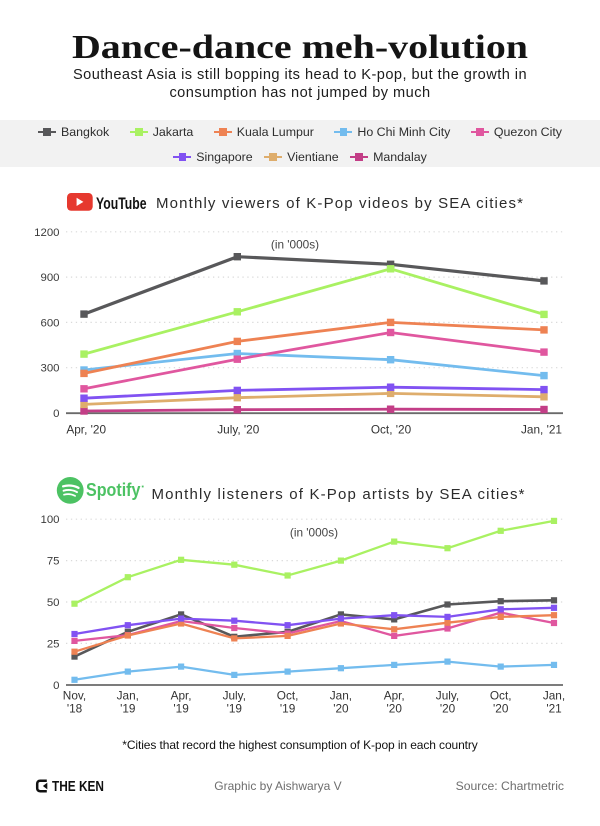 Image resolution: width=600 pixels, height=826 pixels. What do you see at coordinates (75, 709) in the screenshot?
I see `svg-text: '18` at bounding box center [75, 709].